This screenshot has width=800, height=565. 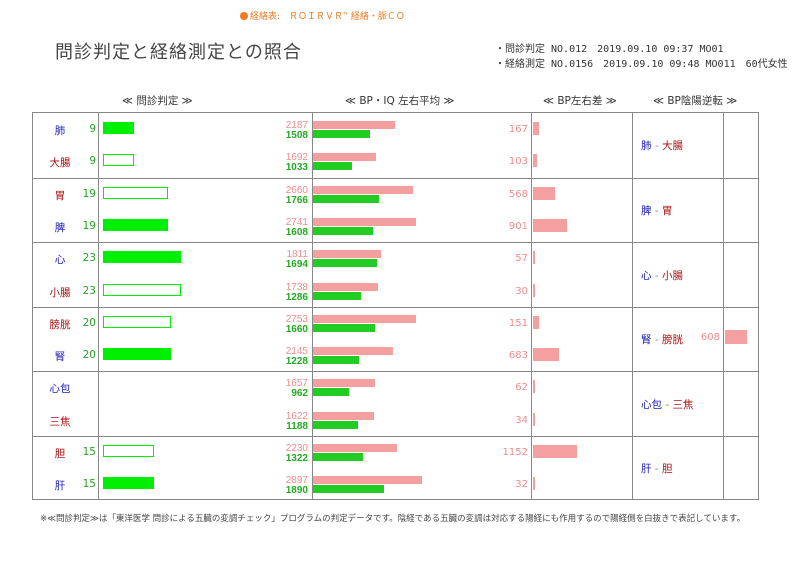 What do you see at coordinates (92, 129) in the screenshot?
I see `score-value-0: 9` at bounding box center [92, 129].